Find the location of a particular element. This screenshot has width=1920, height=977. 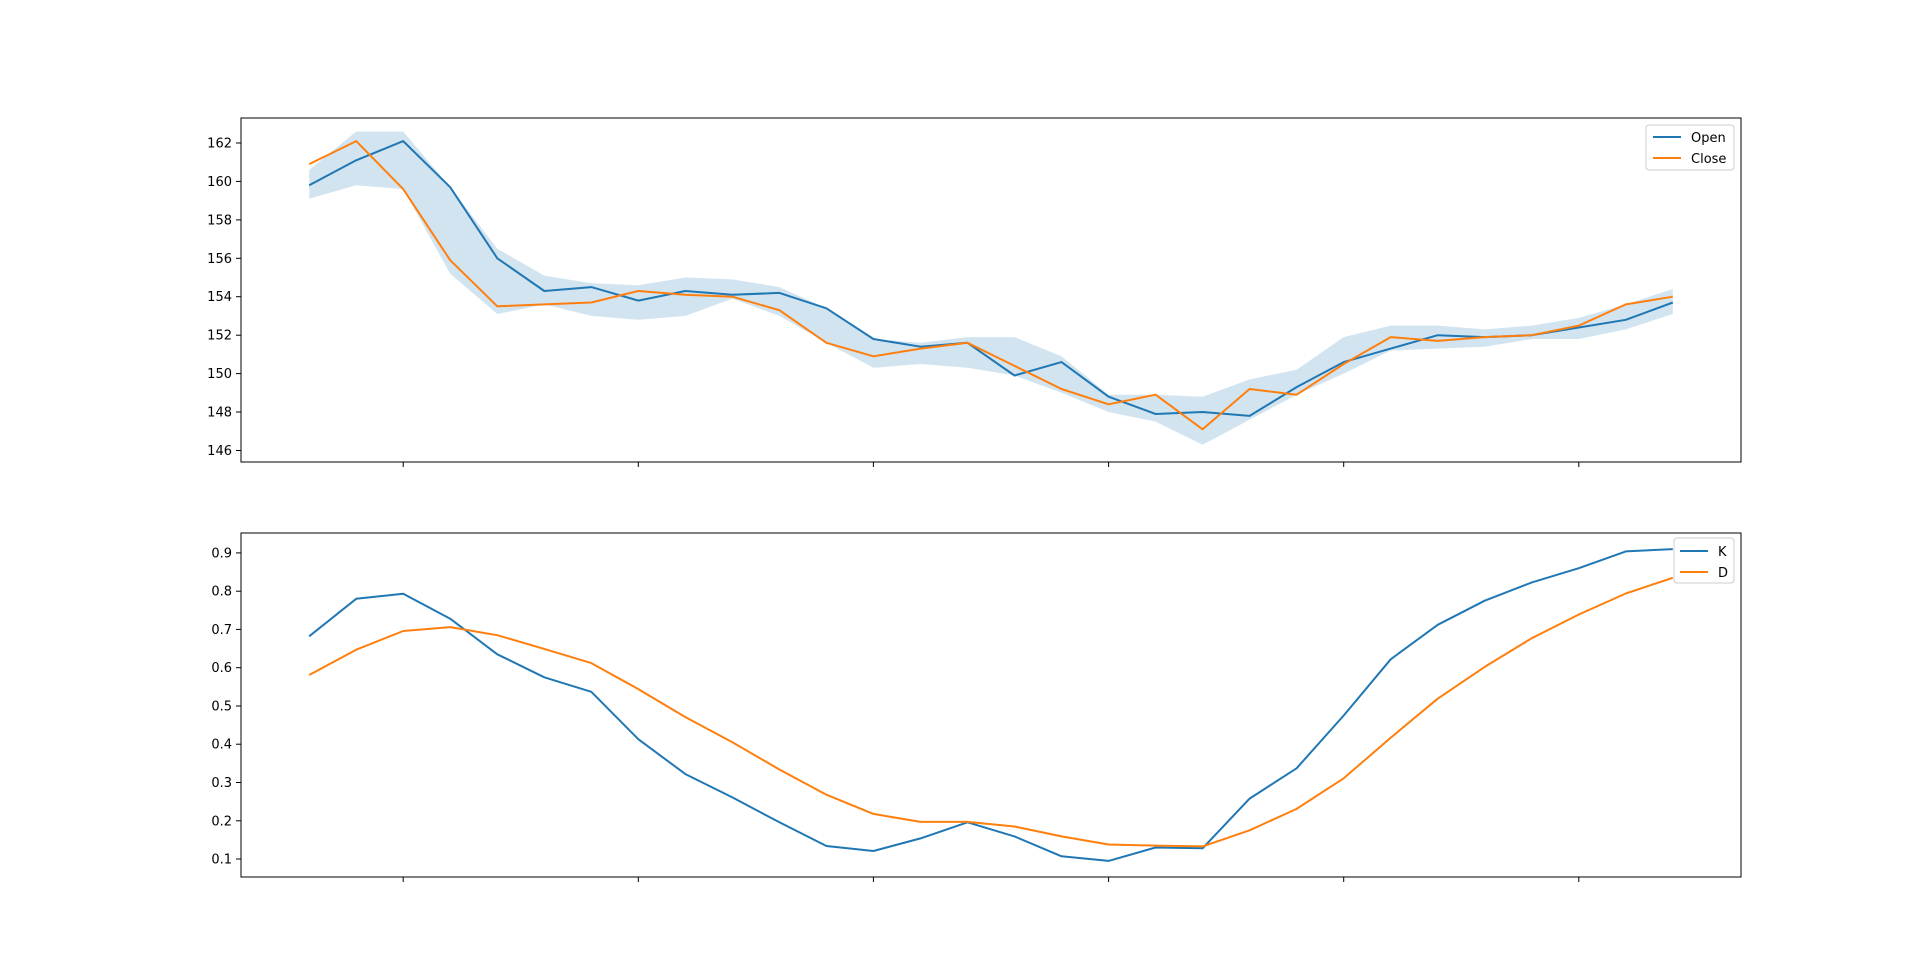

y-tick-label: 146 is located at coordinates (219, 451).